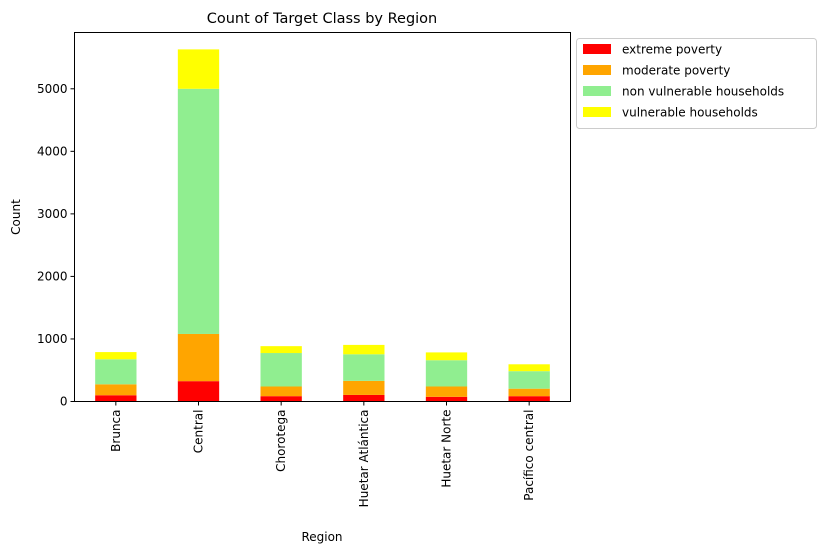 The height and width of the screenshot is (554, 824). I want to click on y-tick-label: 4000, so click(52, 151).